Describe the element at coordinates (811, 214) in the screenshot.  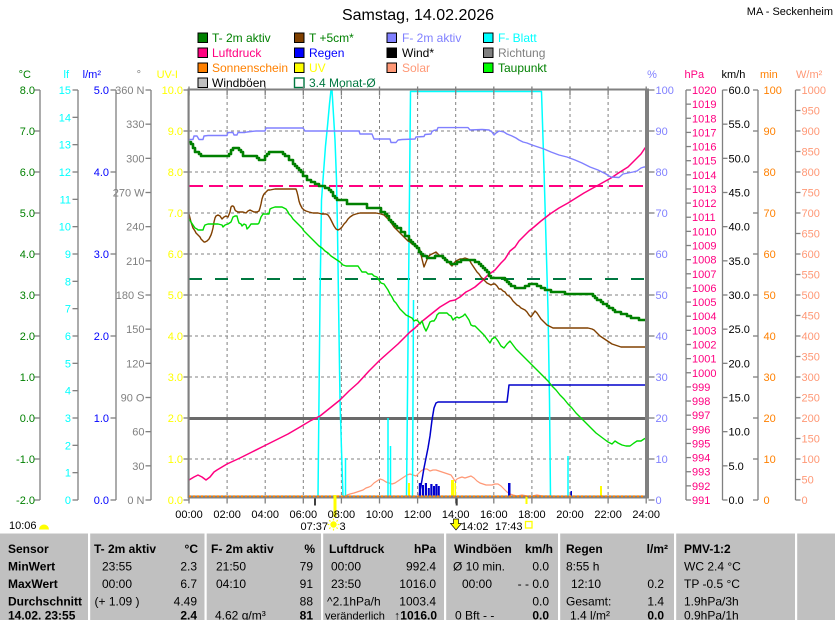
I see `svg-text: 700` at that location.